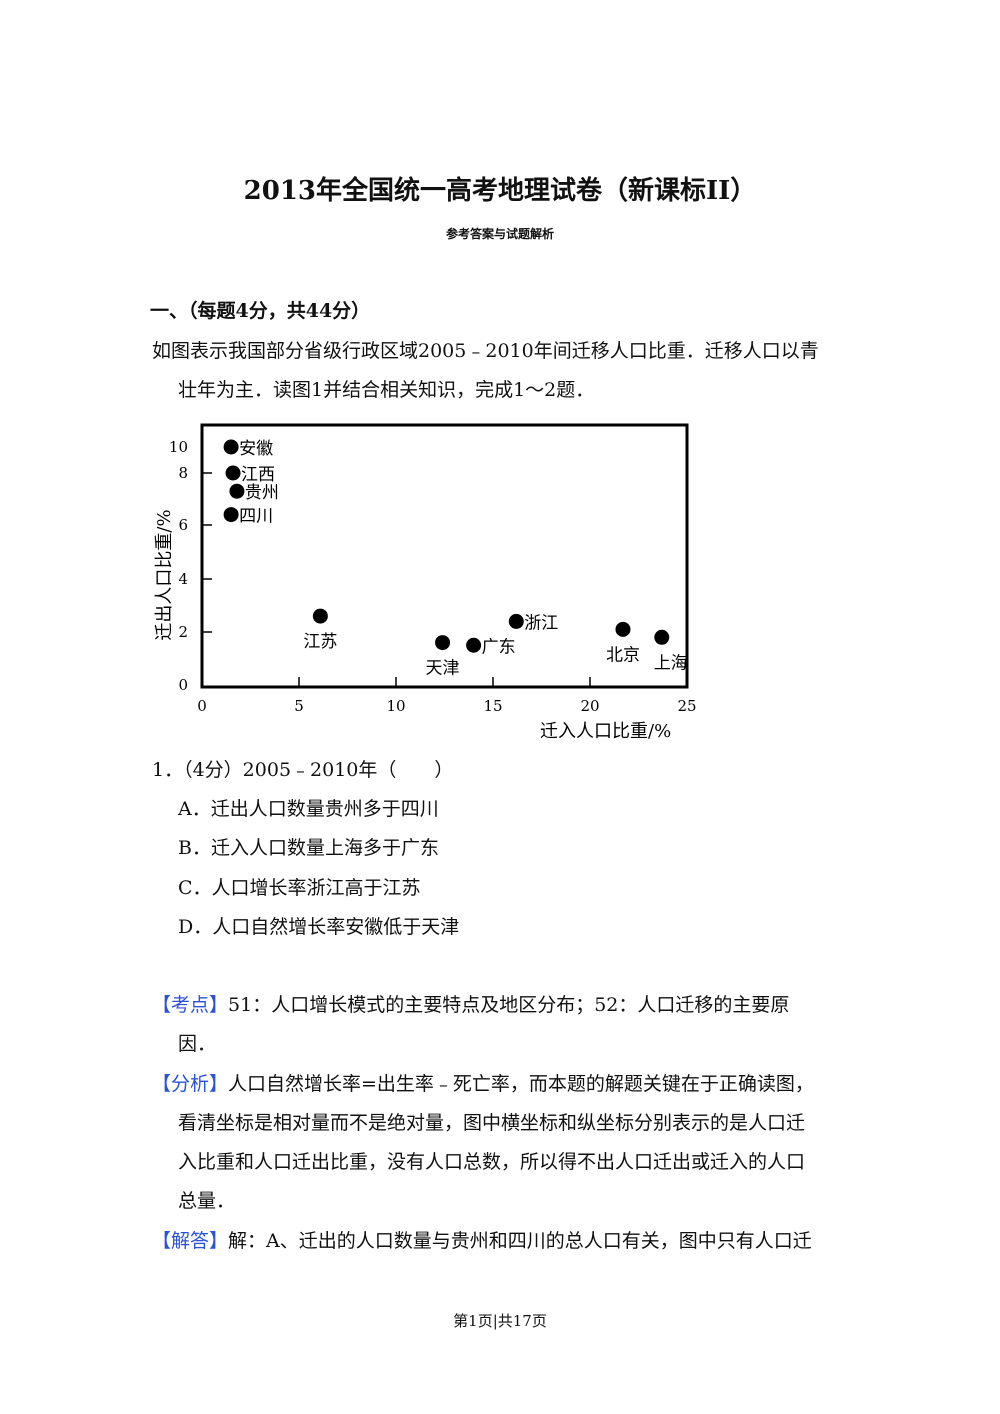  I want to click on y-axis-label: 迁出人口比重/%, so click(164, 574).